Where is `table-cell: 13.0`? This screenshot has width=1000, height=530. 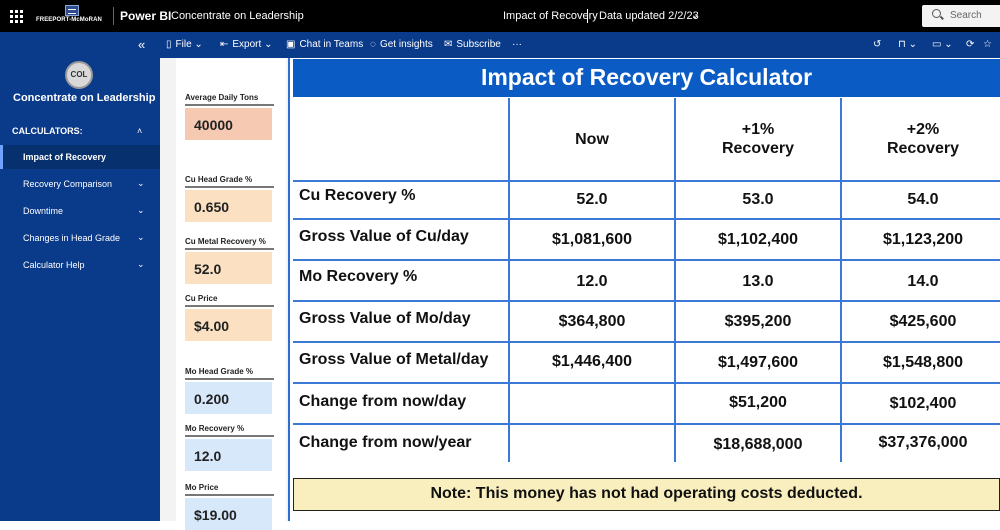 table-cell: 13.0 is located at coordinates (758, 281).